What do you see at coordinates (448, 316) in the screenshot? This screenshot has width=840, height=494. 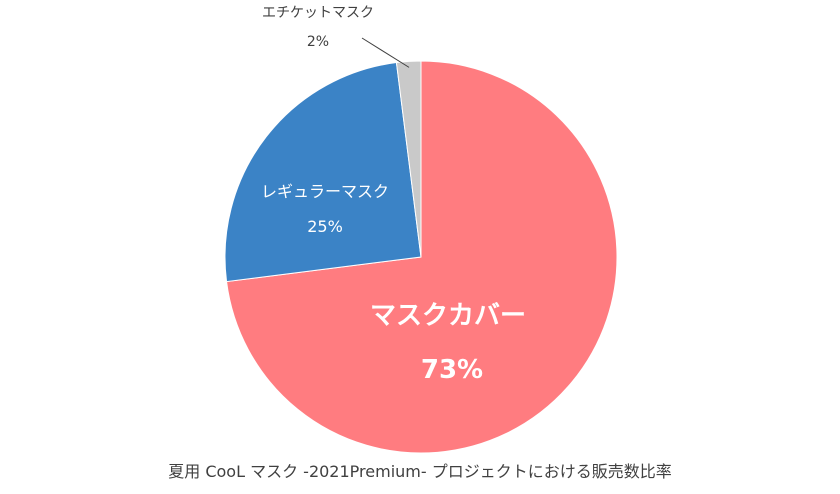 I see `slice-label-1: マスクカバー` at bounding box center [448, 316].